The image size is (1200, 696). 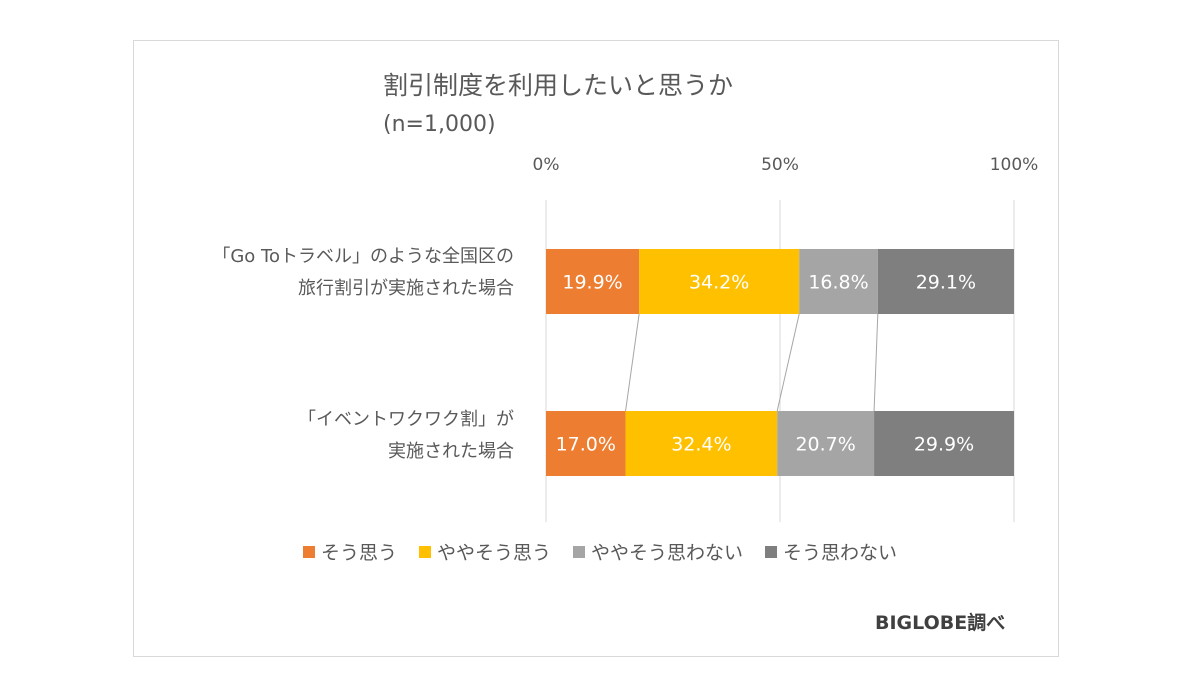 I want to click on data-label-1-0: 17.0%, so click(x=586, y=445).